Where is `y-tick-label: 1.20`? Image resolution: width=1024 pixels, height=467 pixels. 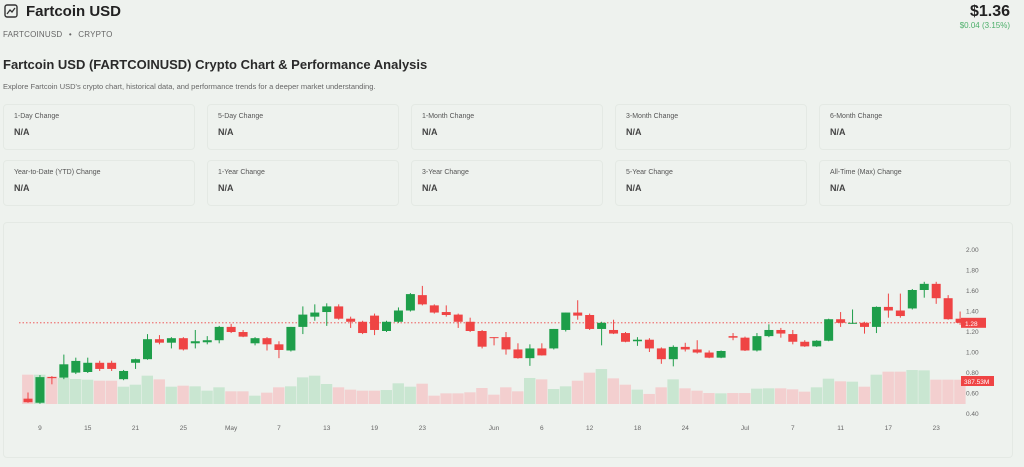
y-tick-label: 1.20 is located at coordinates (972, 332).